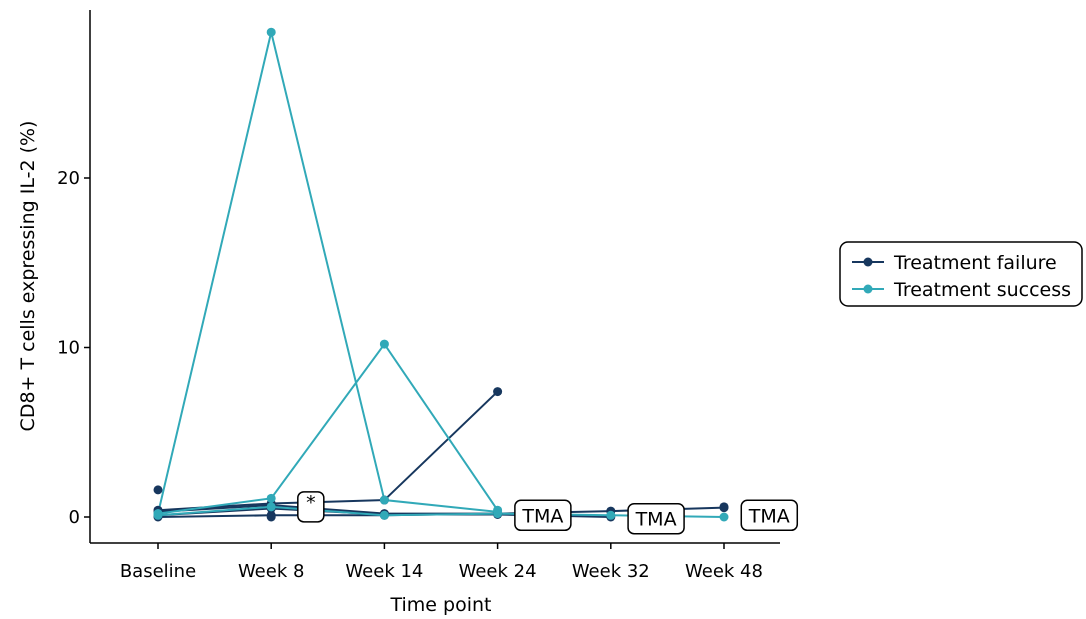 This screenshot has width=1086, height=619. I want to click on x-tick-label: Week 24, so click(498, 571).